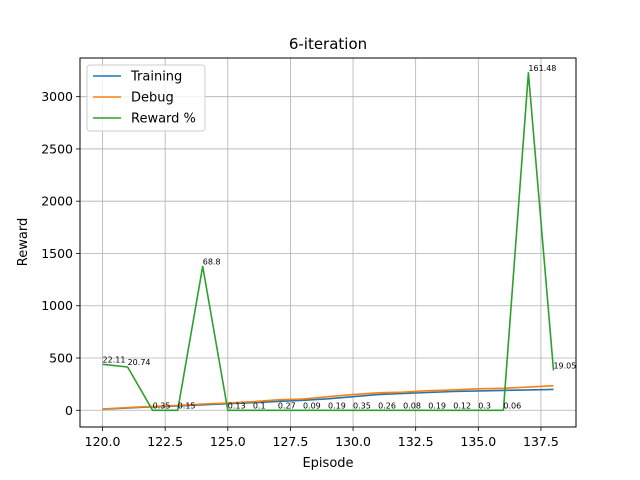 Image resolution: width=640 pixels, height=480 pixels. Describe the element at coordinates (328, 44) in the screenshot. I see `chart-title: 6-iteration` at that location.